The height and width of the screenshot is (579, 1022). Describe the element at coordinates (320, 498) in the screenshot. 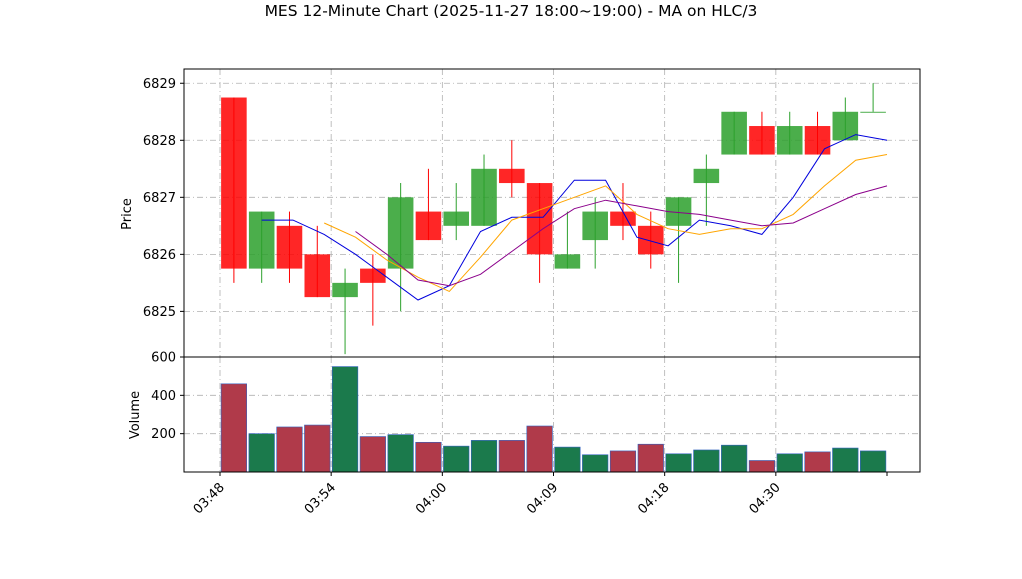

I see `x-tick-label: 03:54` at that location.